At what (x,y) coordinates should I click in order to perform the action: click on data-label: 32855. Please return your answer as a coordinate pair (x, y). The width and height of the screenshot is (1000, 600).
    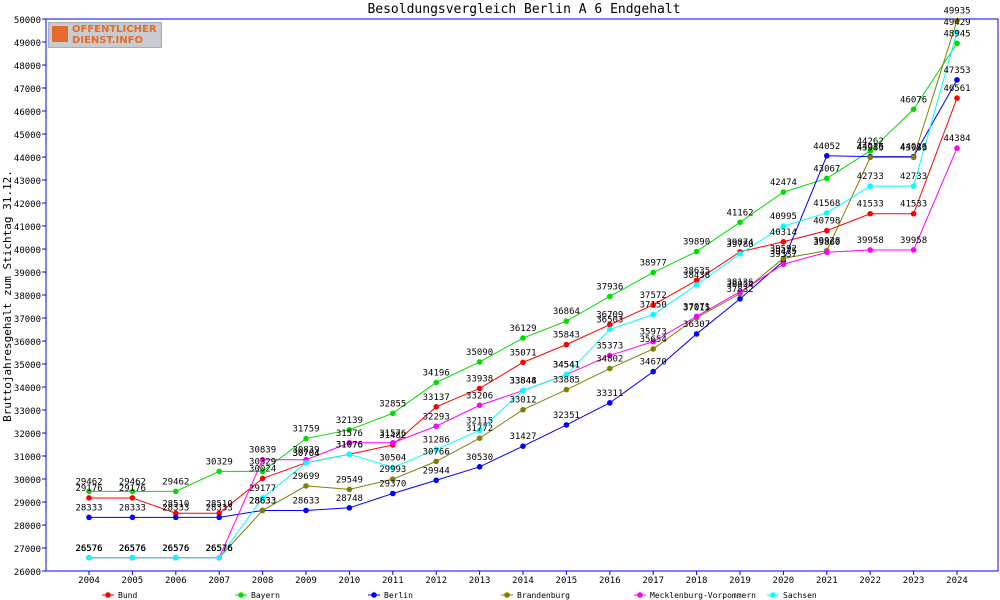
    Looking at the image, I should click on (392, 404).